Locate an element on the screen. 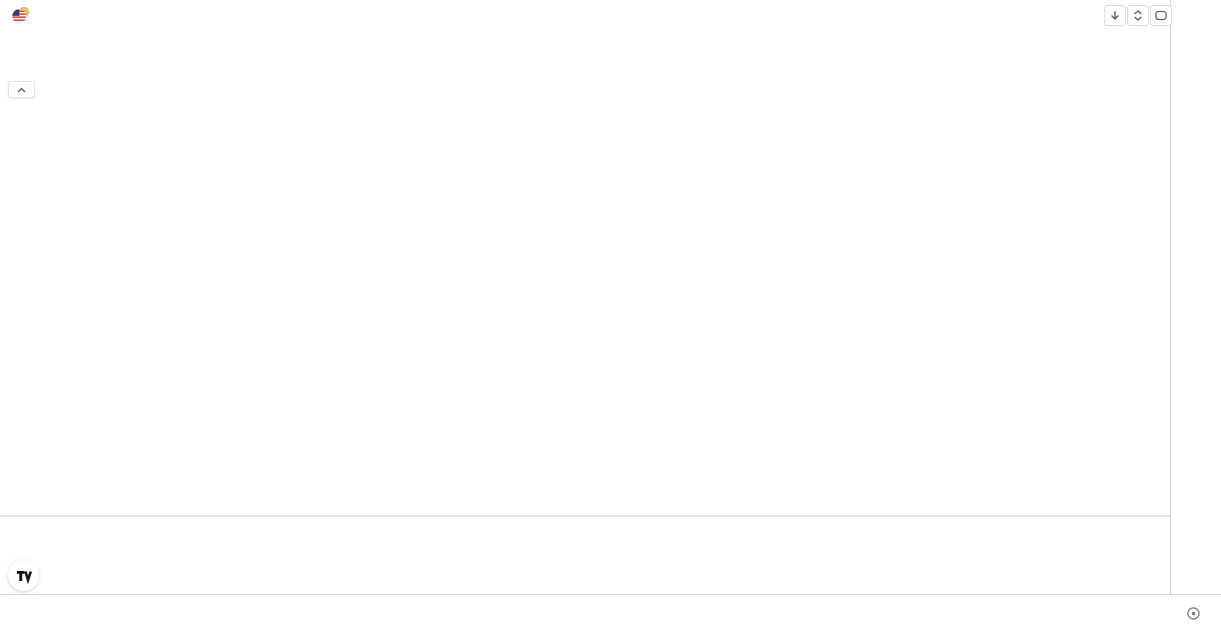  arrow-down-icon is located at coordinates (1115, 15).